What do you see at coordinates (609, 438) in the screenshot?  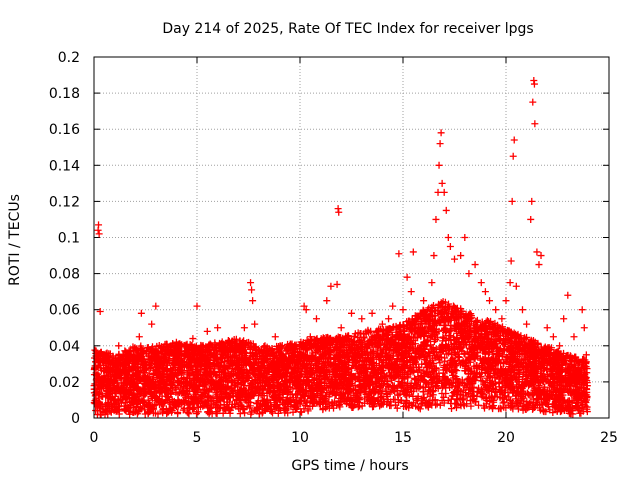 I see `x-tick-label: 25` at bounding box center [609, 438].